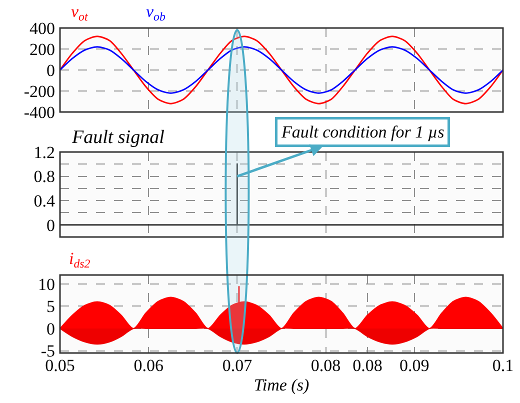 Image resolution: width=520 pixels, height=403 pixels. What do you see at coordinates (46, 284) in the screenshot?
I see `y-tick-label: 10` at bounding box center [46, 284].